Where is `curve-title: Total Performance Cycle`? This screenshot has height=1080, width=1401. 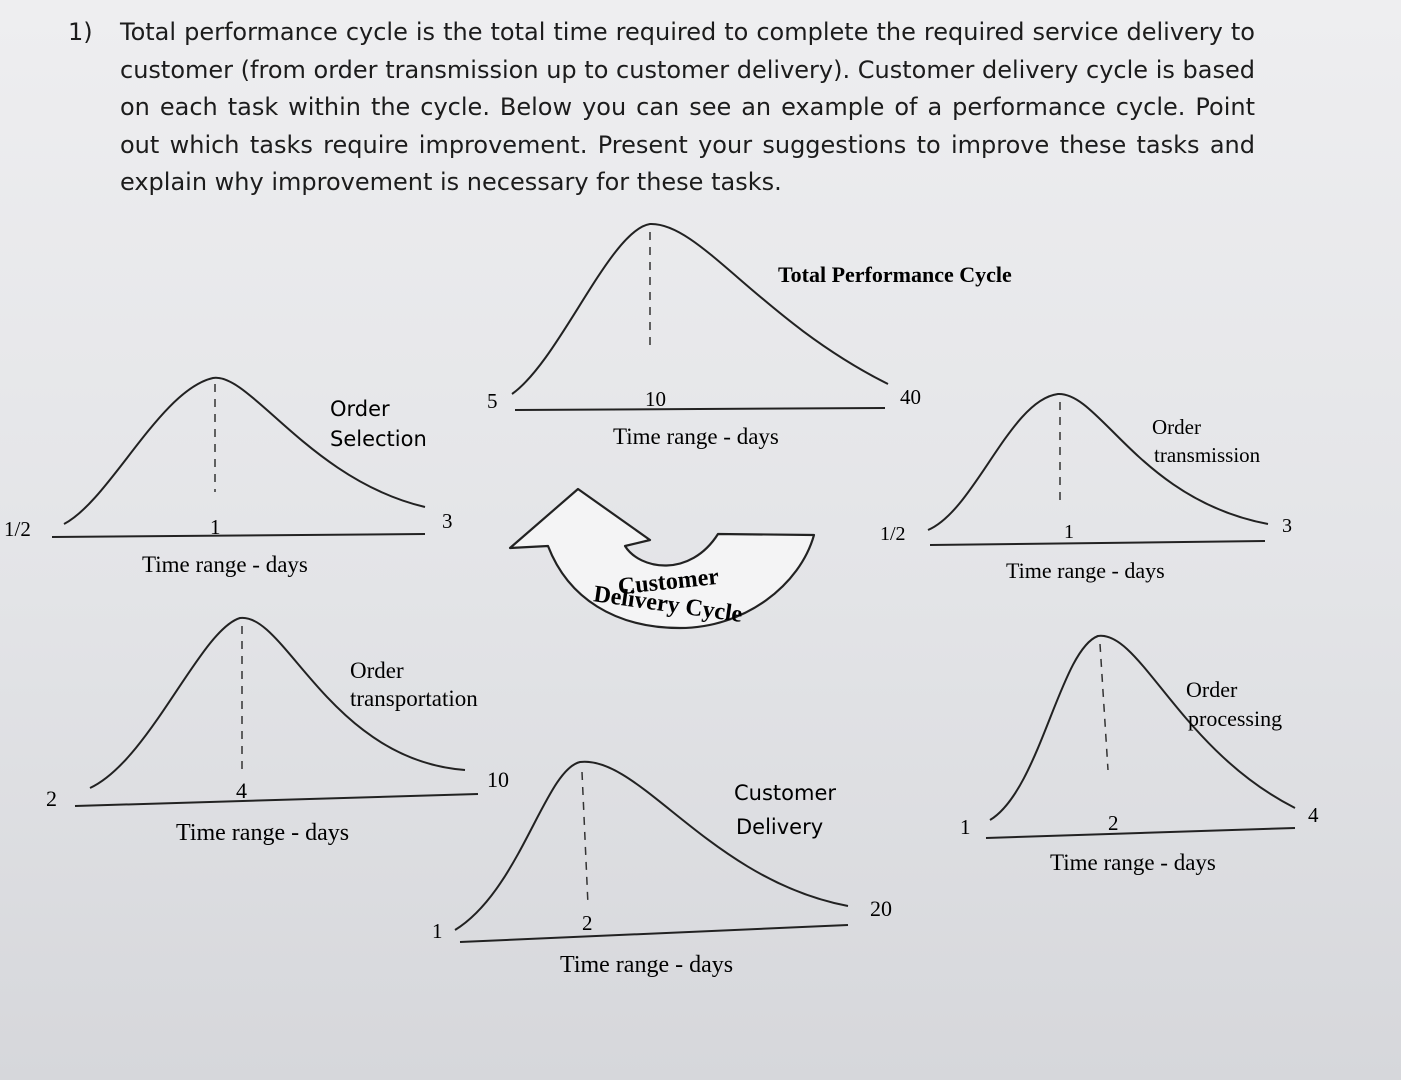
curve-title: Total Performance Cycle is located at coordinates (895, 274).